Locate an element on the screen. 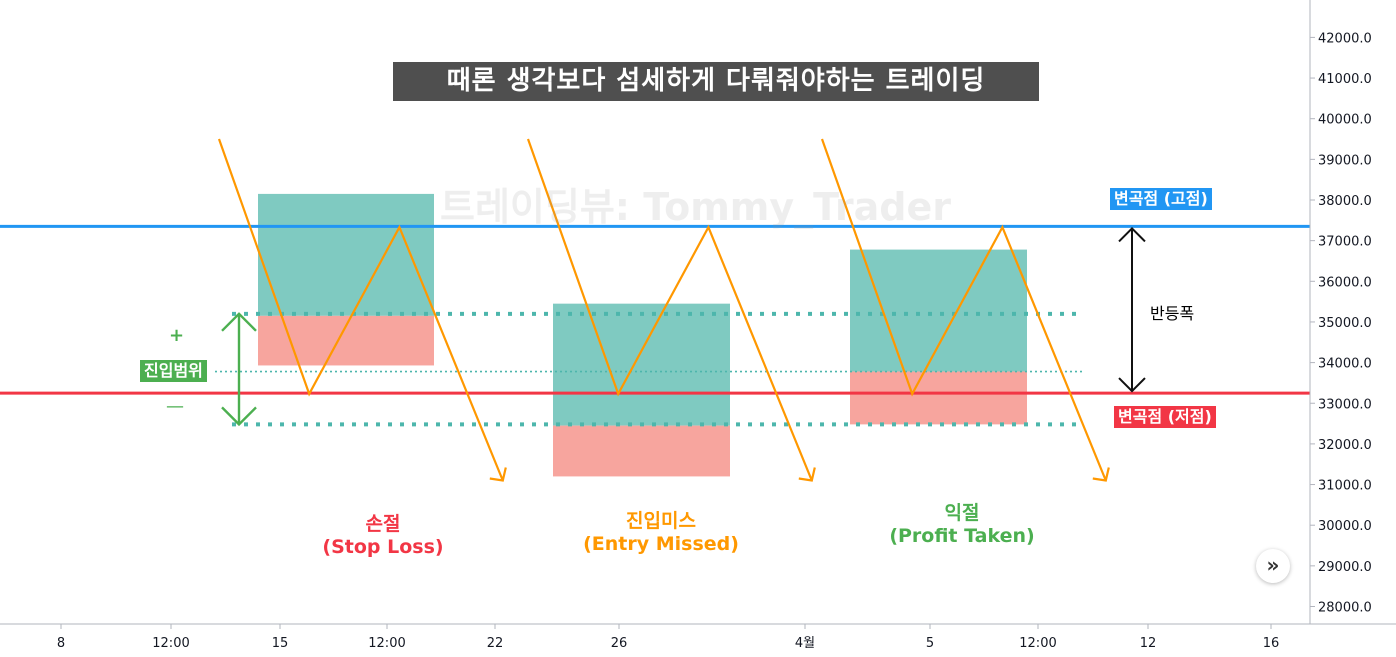 Image resolution: width=1396 pixels, height=657 pixels. y-tick-label: 42000.0 is located at coordinates (1345, 38).